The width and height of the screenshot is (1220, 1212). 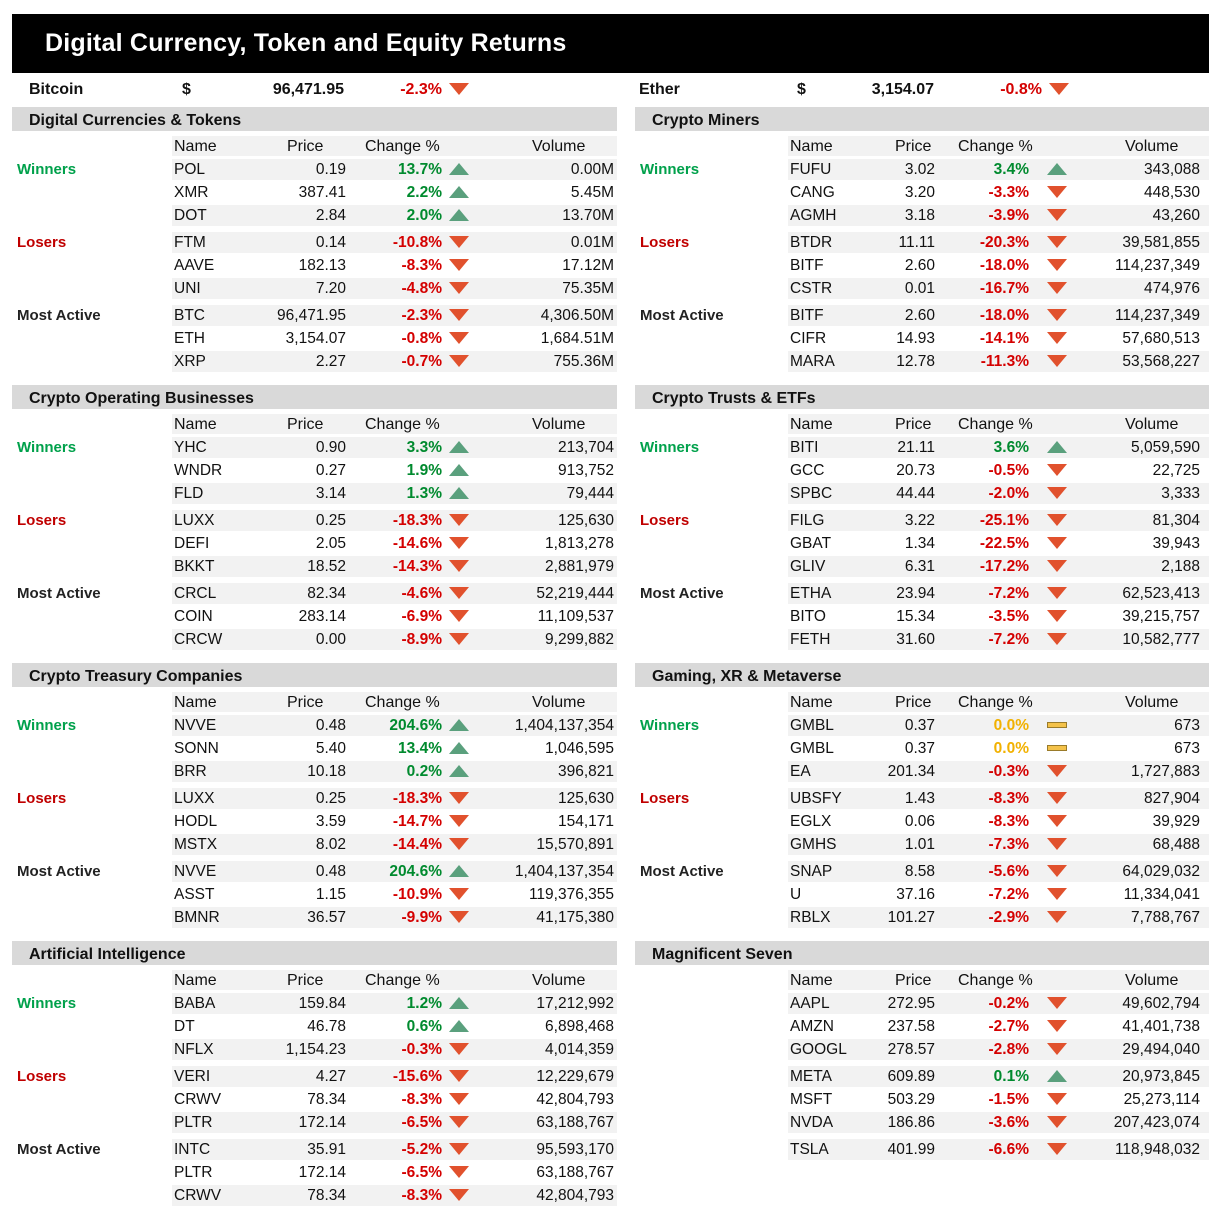 What do you see at coordinates (330, 361) in the screenshot?
I see `cell-price: 2.27` at bounding box center [330, 361].